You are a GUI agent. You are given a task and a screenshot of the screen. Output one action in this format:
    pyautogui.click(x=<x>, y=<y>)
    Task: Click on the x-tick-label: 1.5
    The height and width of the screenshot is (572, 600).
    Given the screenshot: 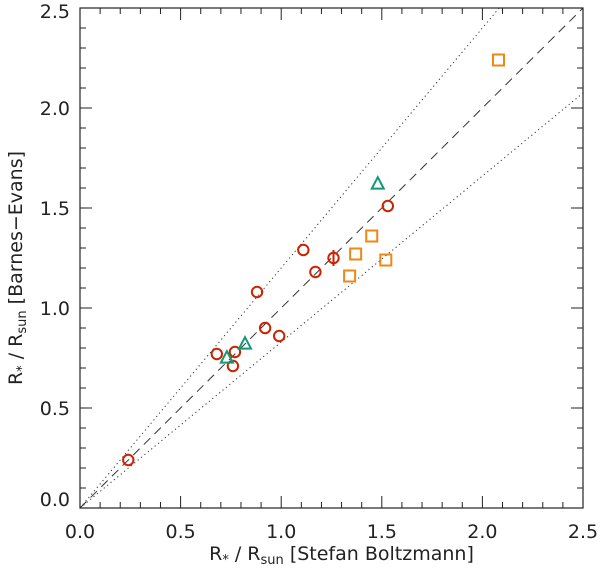 What is the action you would take?
    pyautogui.click(x=382, y=532)
    